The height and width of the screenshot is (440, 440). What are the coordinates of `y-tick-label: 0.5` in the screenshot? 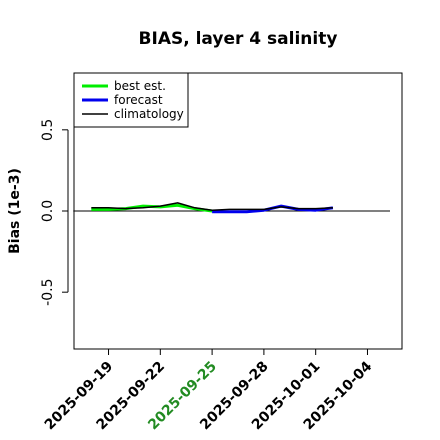 It's located at (48, 130).